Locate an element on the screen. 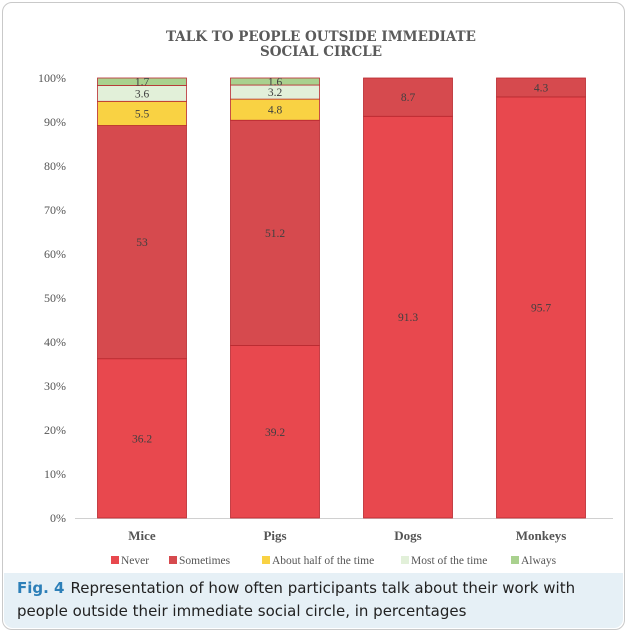  data-label: 4.8 is located at coordinates (275, 111).